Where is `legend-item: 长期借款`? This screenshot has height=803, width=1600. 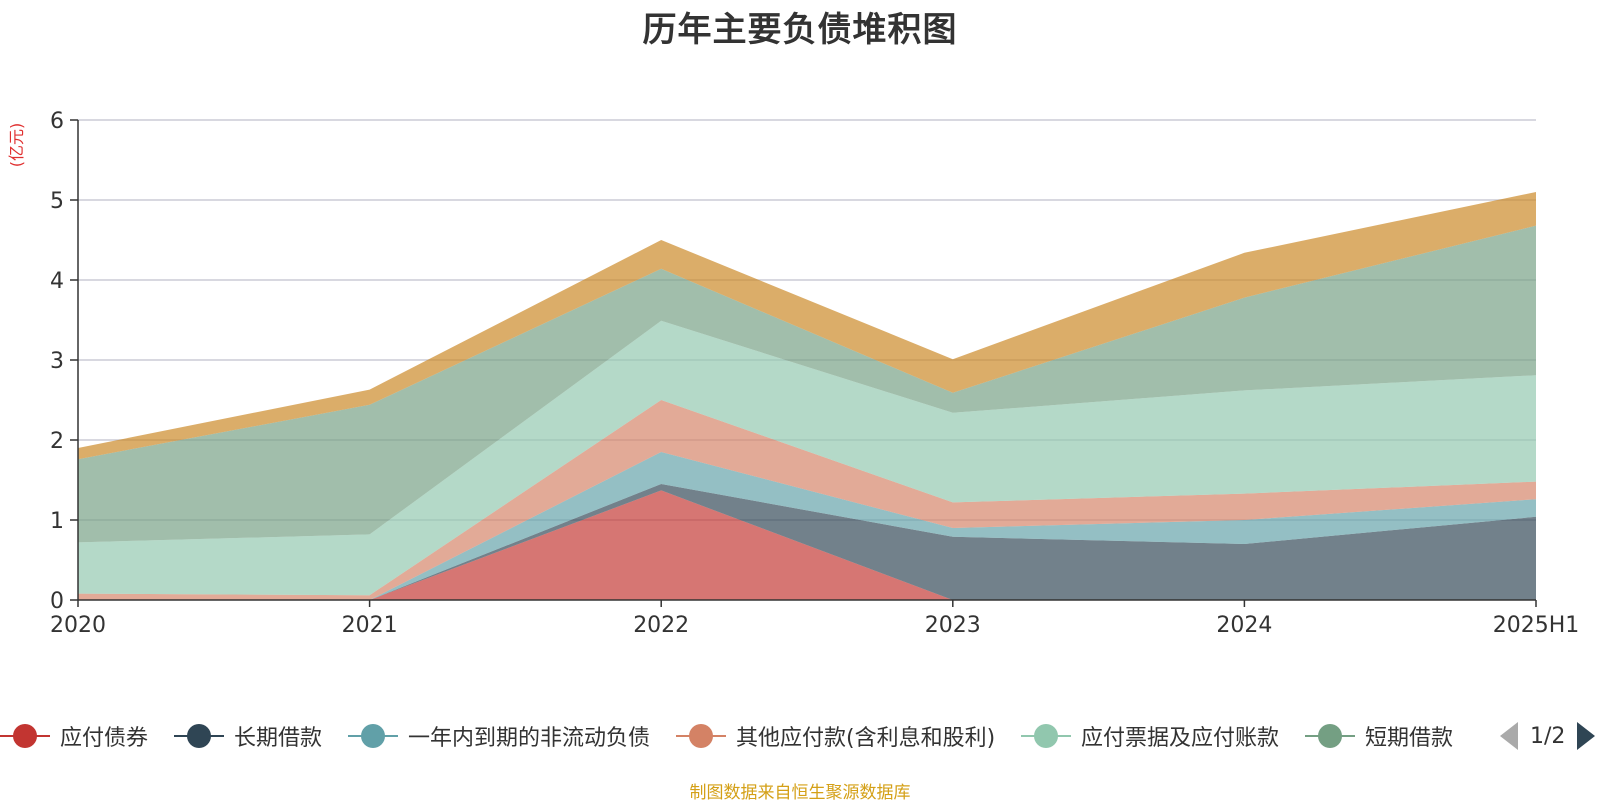 legend-item: 长期借款 is located at coordinates (248, 736).